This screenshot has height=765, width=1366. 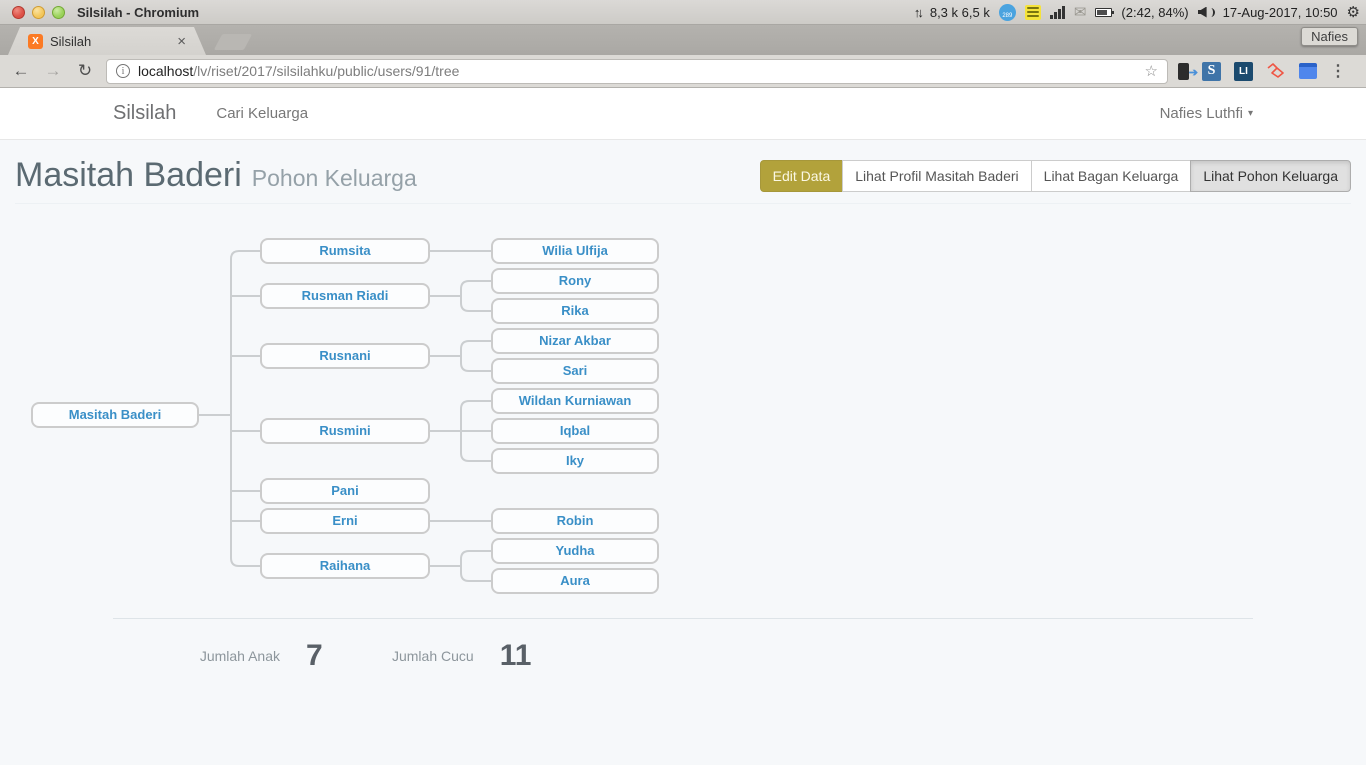 What do you see at coordinates (1105, 12) in the screenshot?
I see `battery-icon` at bounding box center [1105, 12].